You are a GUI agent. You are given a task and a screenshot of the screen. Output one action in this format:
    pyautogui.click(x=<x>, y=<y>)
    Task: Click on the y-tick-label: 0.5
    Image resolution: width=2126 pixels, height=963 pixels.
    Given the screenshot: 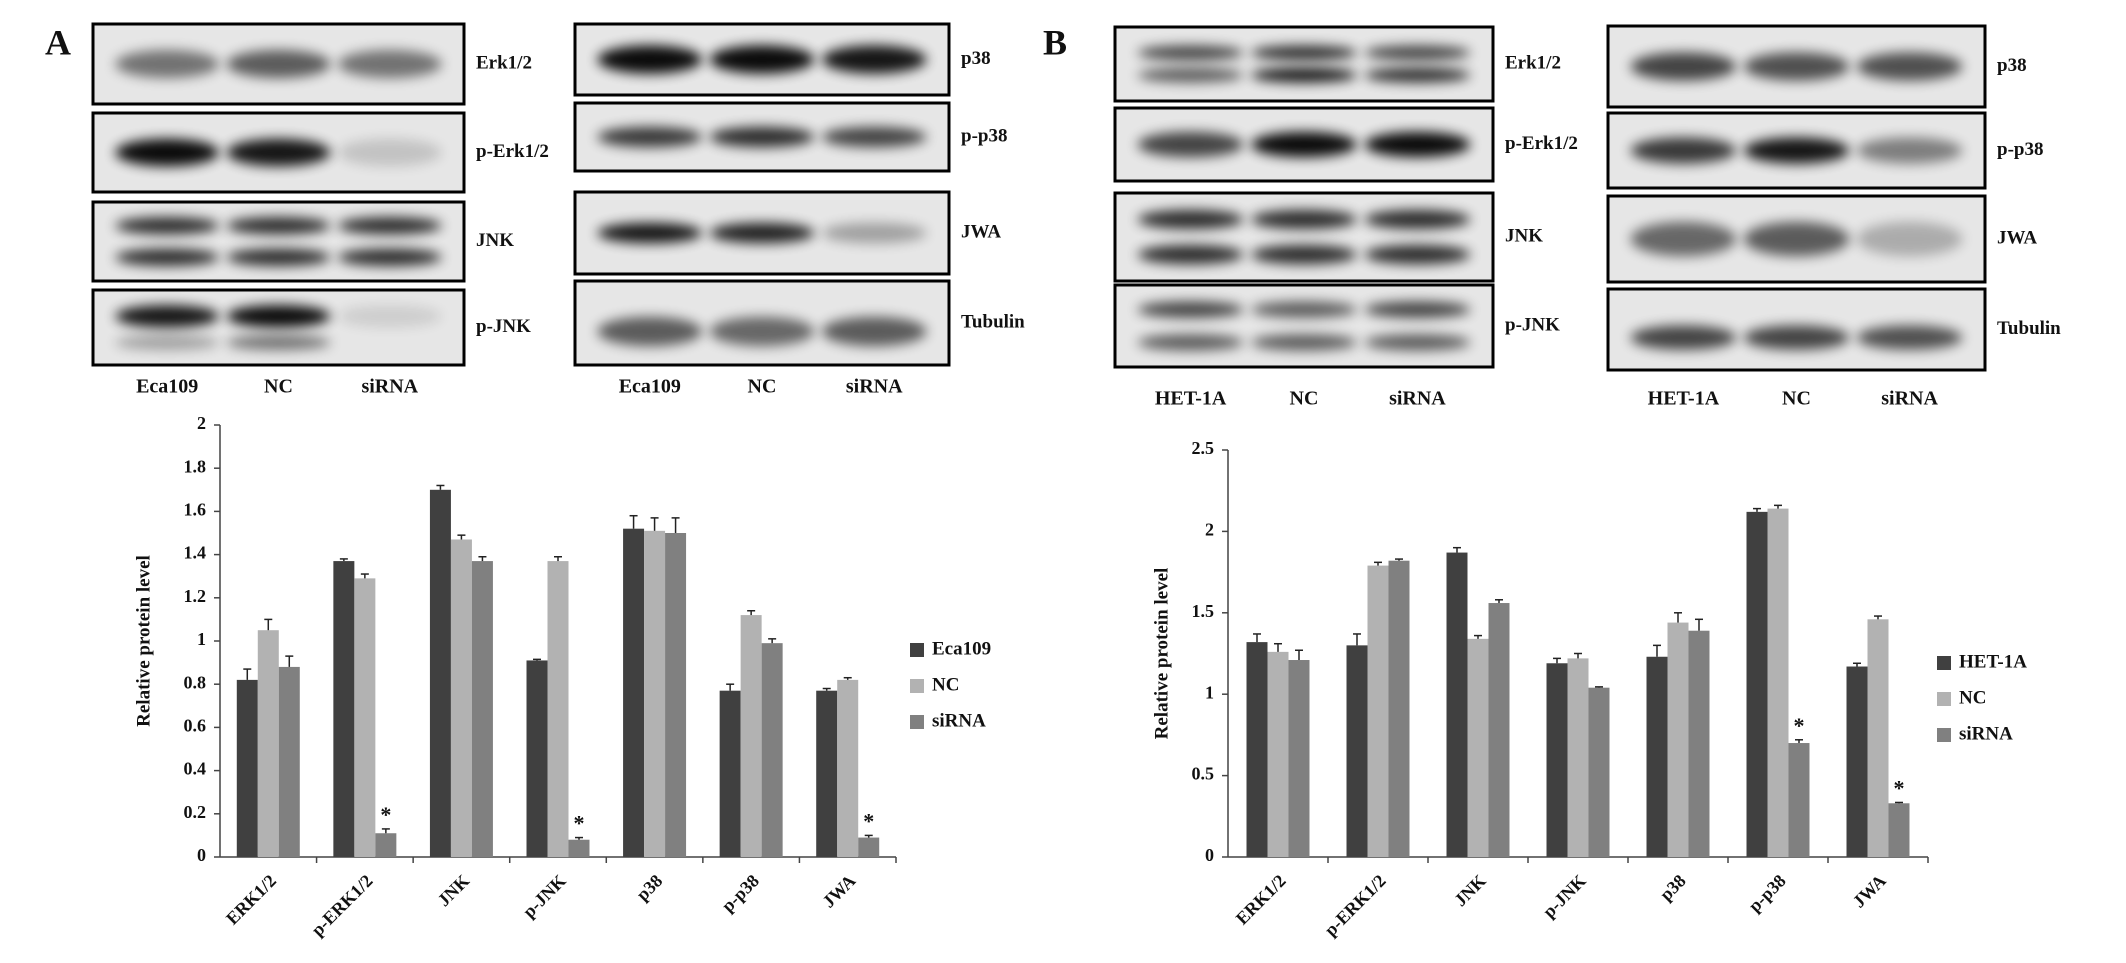 What is the action you would take?
    pyautogui.click(x=1203, y=774)
    